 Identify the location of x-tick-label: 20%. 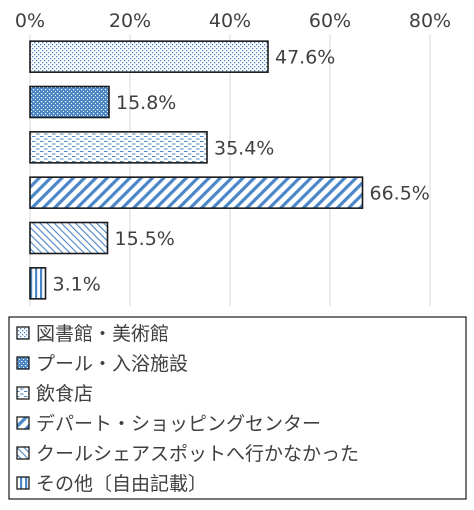
(130, 21).